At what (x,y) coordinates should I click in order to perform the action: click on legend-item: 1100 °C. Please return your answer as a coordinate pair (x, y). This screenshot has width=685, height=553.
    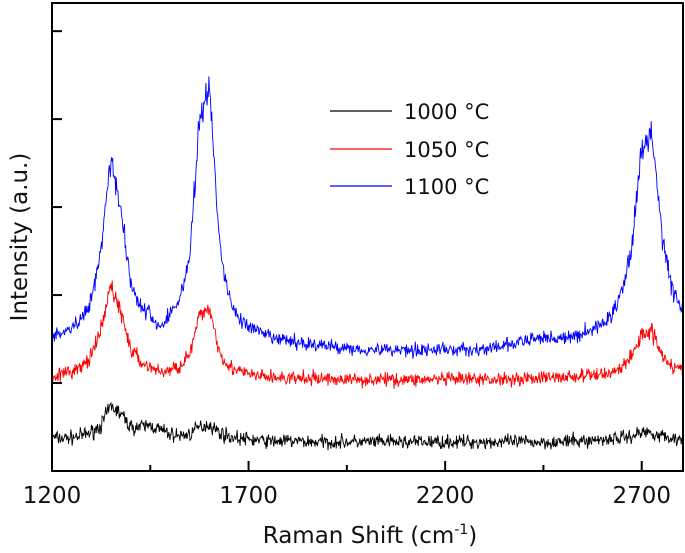
    Looking at the image, I should click on (409, 187).